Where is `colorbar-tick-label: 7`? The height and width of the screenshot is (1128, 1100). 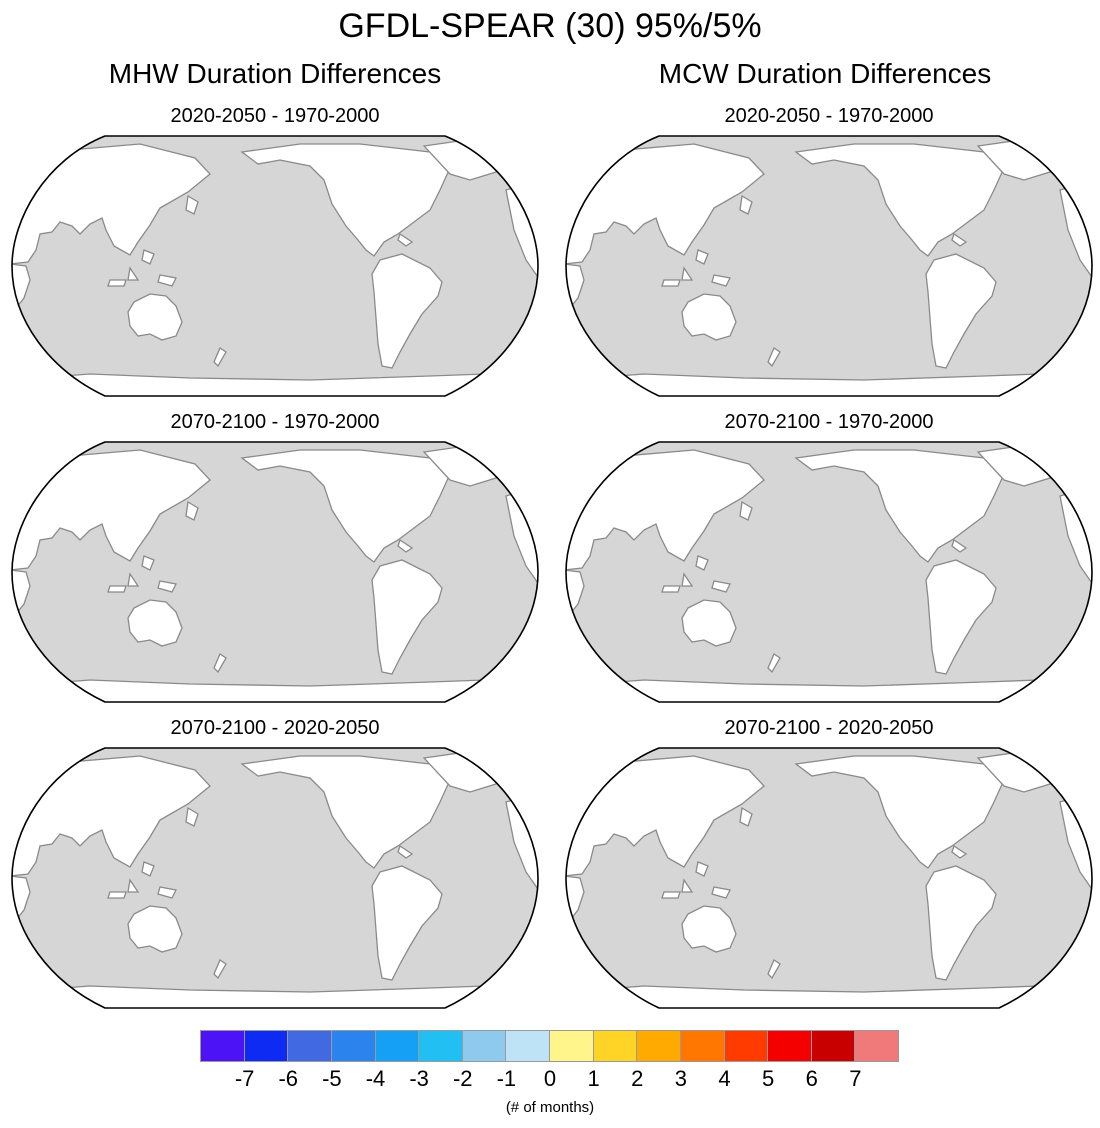 colorbar-tick-label: 7 is located at coordinates (855, 1078).